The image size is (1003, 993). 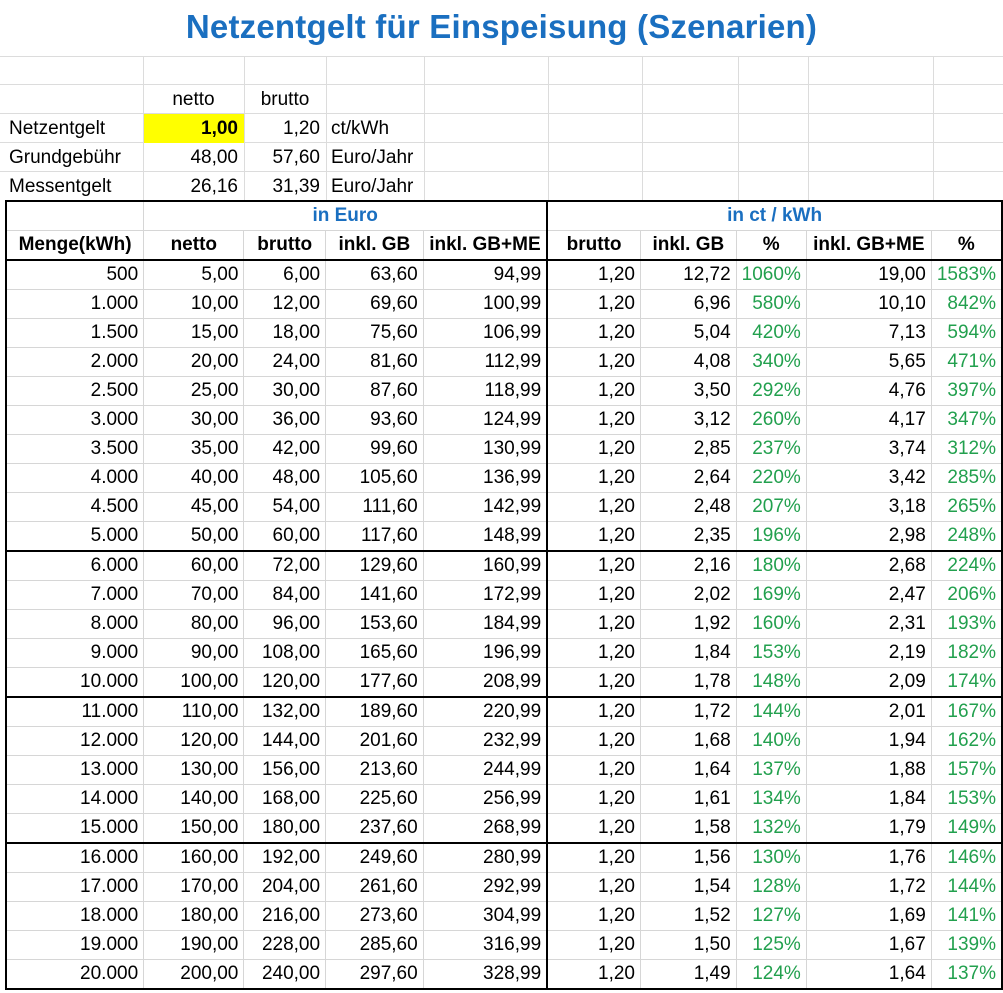 What do you see at coordinates (296, 157) in the screenshot?
I see `param-brutto-cell: 57,60` at bounding box center [296, 157].